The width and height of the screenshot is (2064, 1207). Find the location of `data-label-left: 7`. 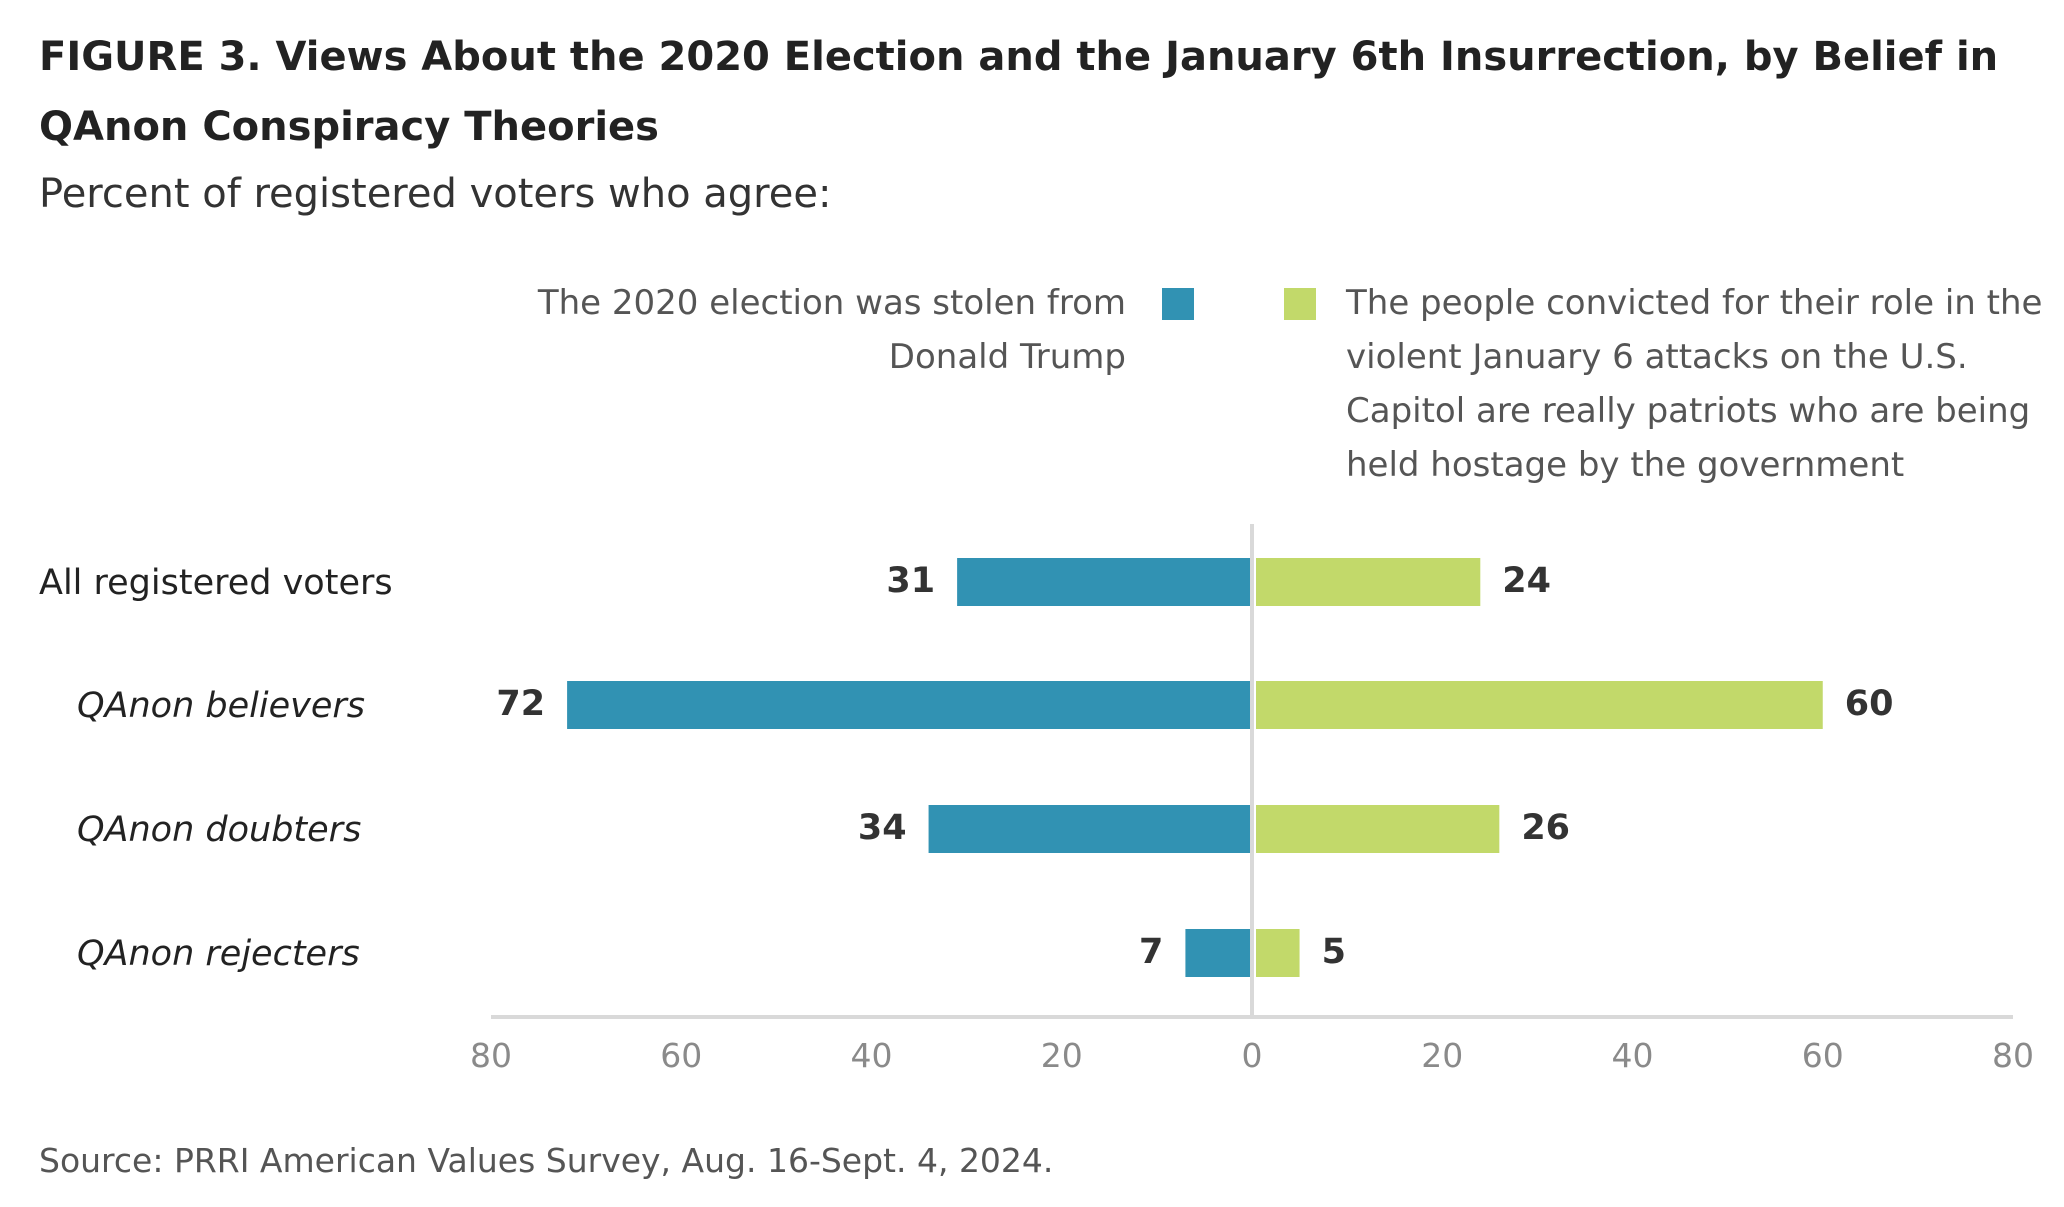

data-label-left: 7 is located at coordinates (1151, 952).